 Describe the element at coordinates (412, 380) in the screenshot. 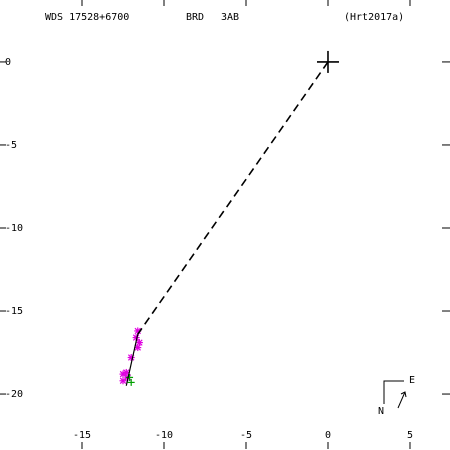

I see `compass-east: E` at that location.